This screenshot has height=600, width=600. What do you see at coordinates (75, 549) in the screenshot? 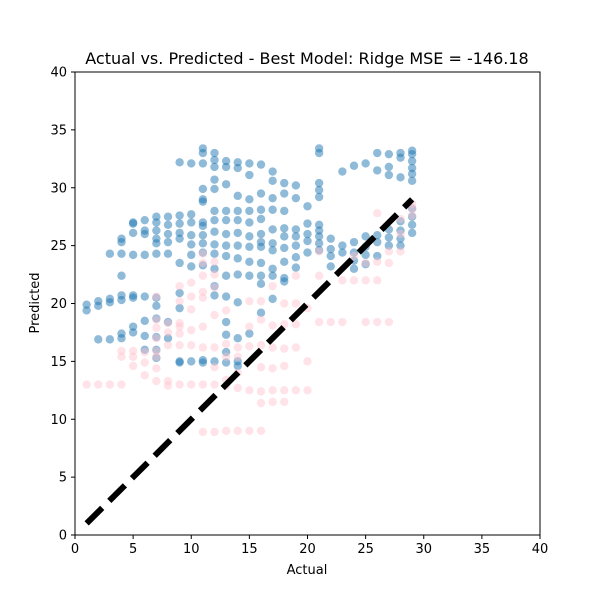
I see `x-tick-label: 0` at bounding box center [75, 549].